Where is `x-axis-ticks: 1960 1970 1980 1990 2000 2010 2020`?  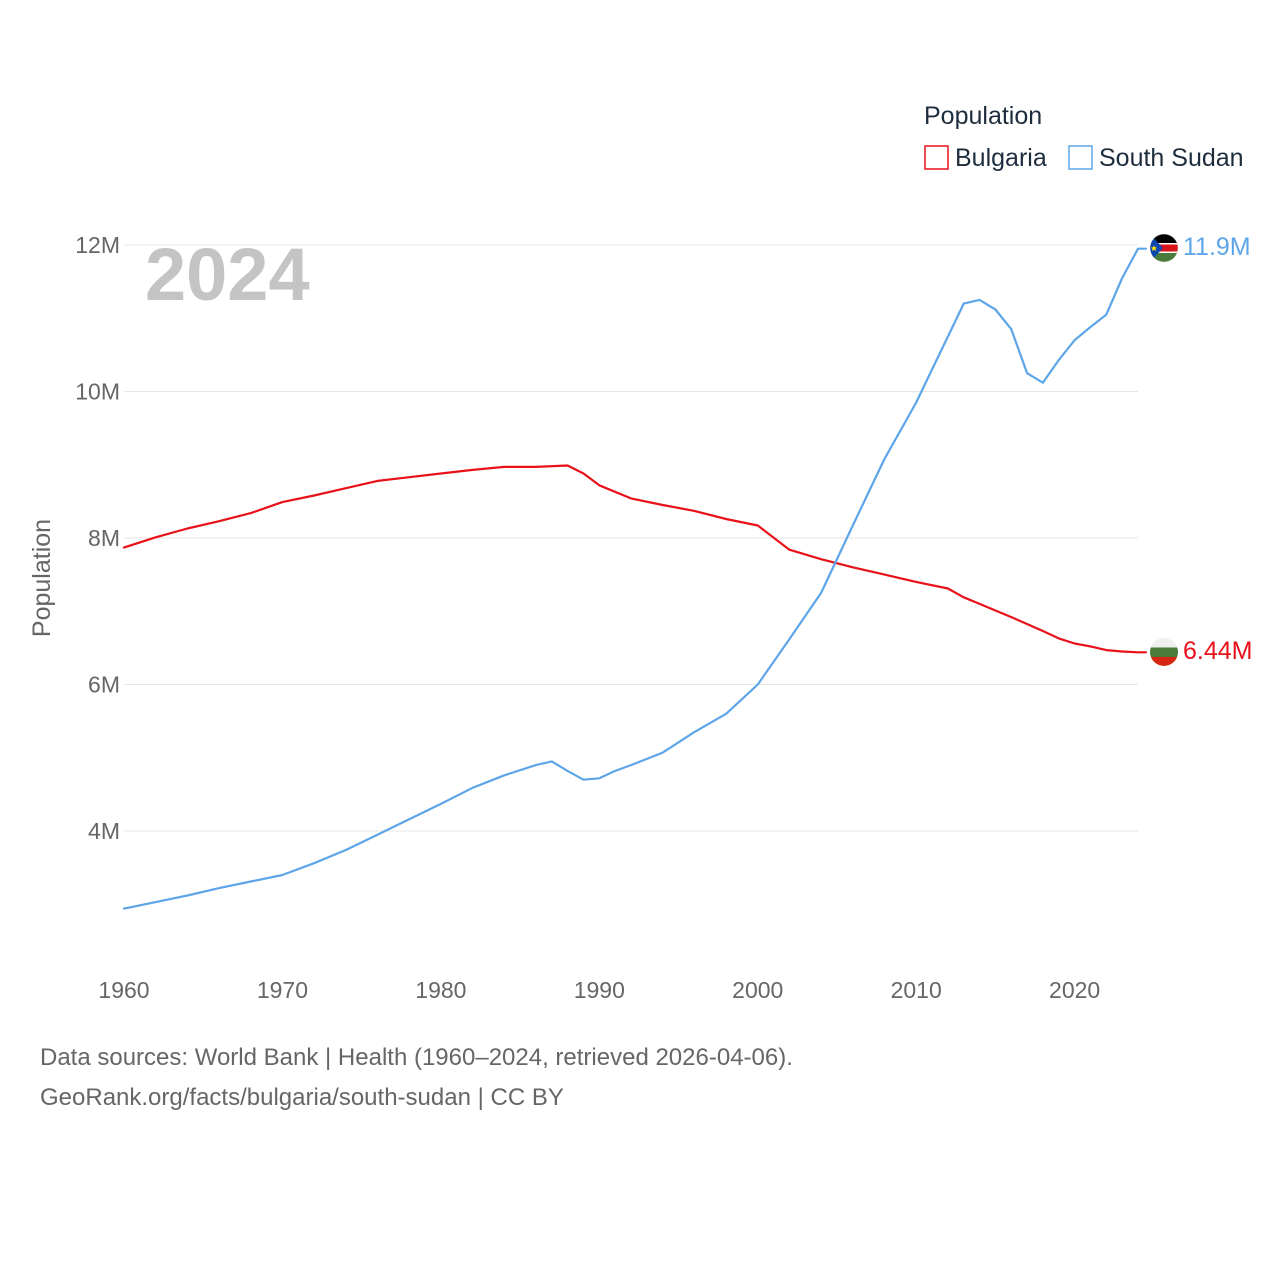
x-axis-ticks: 1960 1970 1980 1990 2000 2010 2020 is located at coordinates (599, 990).